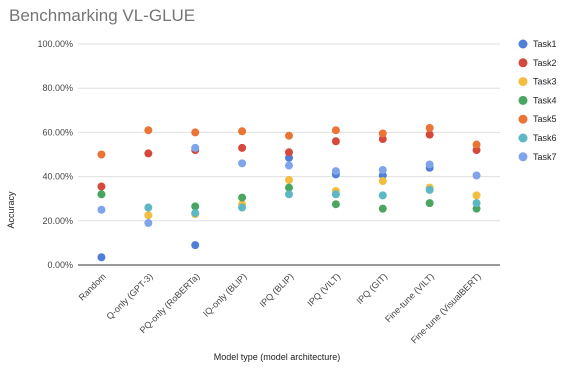  What do you see at coordinates (323, 289) in the screenshot?
I see `x-tick-label: IPQ (VILT)` at bounding box center [323, 289].